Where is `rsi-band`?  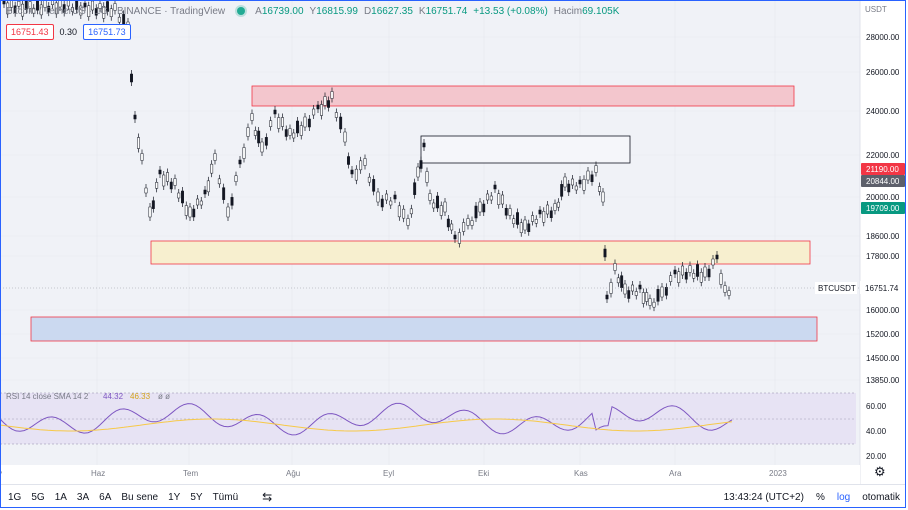 rsi-band is located at coordinates (428, 418).